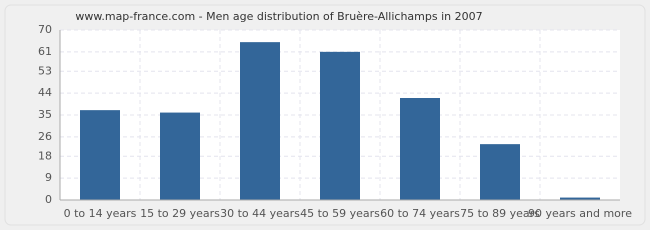  Describe the element at coordinates (45, 29) in the screenshot. I see `y-tick-label: 70` at that location.